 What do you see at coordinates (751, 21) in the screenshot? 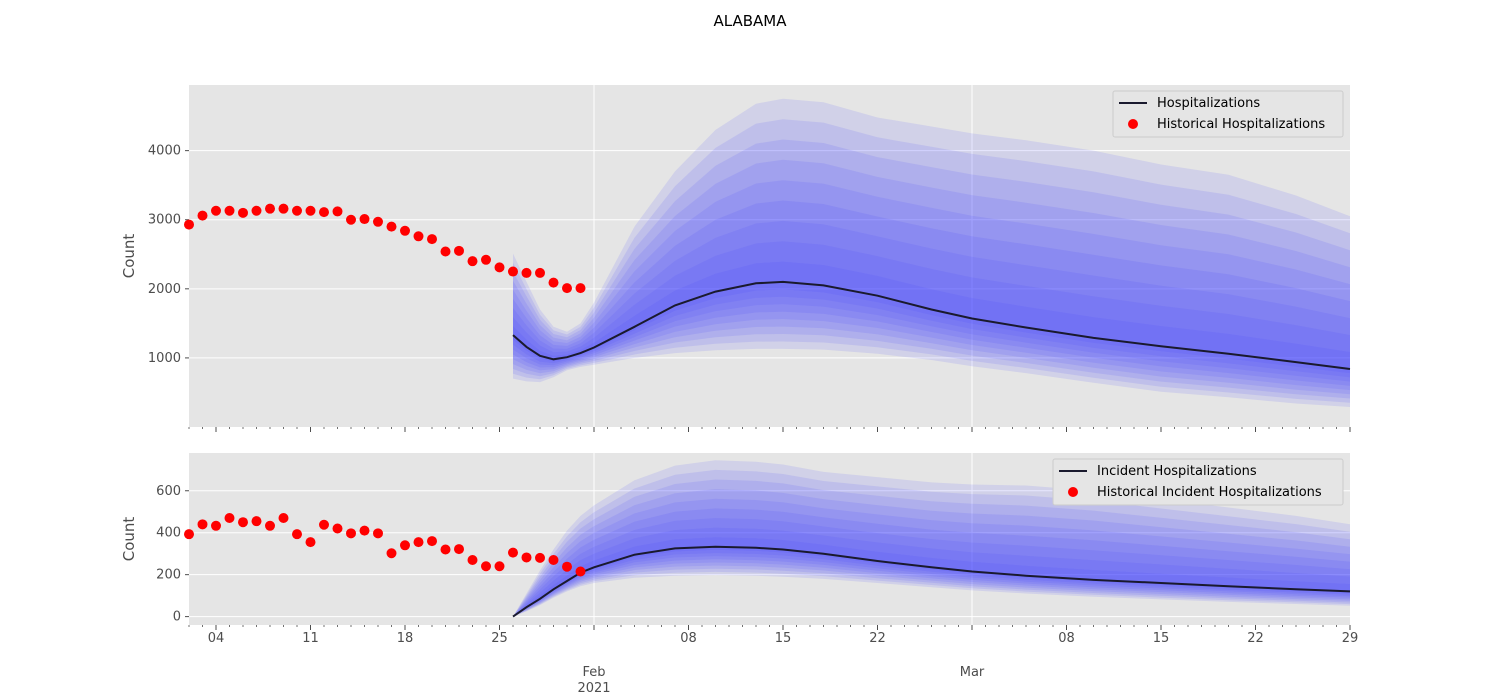
I see `figure-title: ALABAMA` at bounding box center [751, 21].